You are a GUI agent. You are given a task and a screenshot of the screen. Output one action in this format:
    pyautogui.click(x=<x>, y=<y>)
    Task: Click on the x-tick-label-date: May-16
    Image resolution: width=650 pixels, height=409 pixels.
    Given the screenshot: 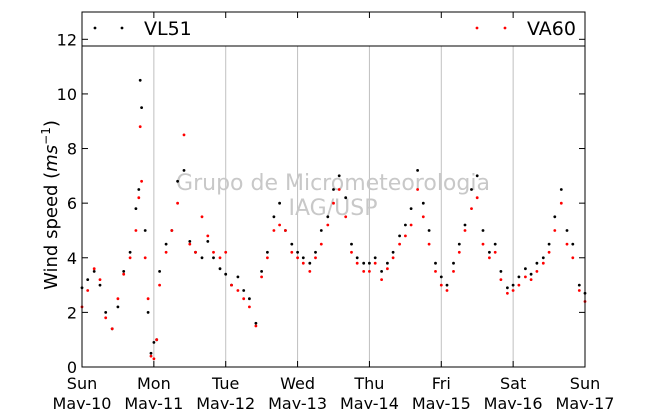 What is the action you would take?
    pyautogui.click(x=513, y=401)
    